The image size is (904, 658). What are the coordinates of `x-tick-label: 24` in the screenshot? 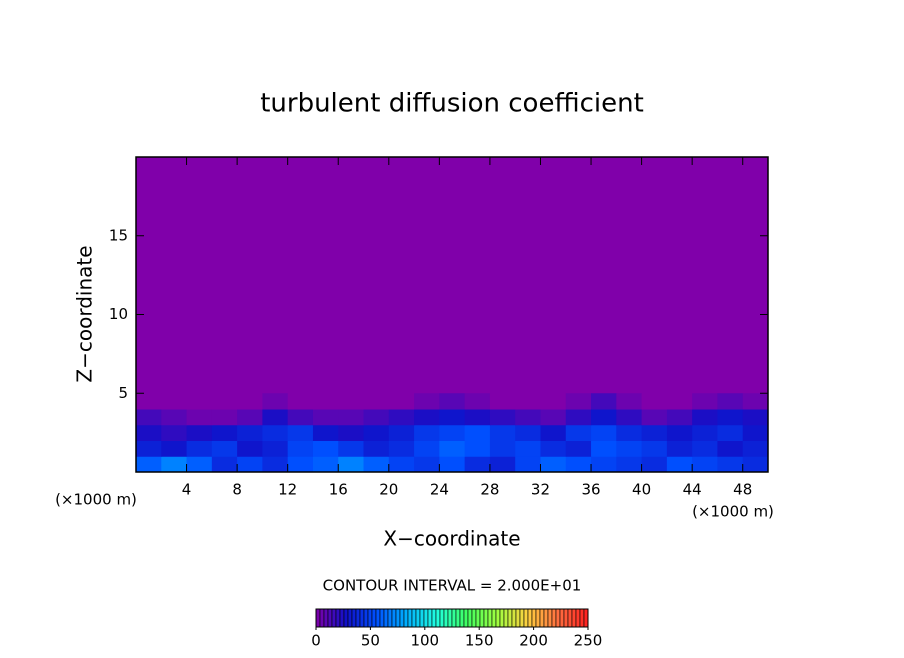 It's located at (439, 490).